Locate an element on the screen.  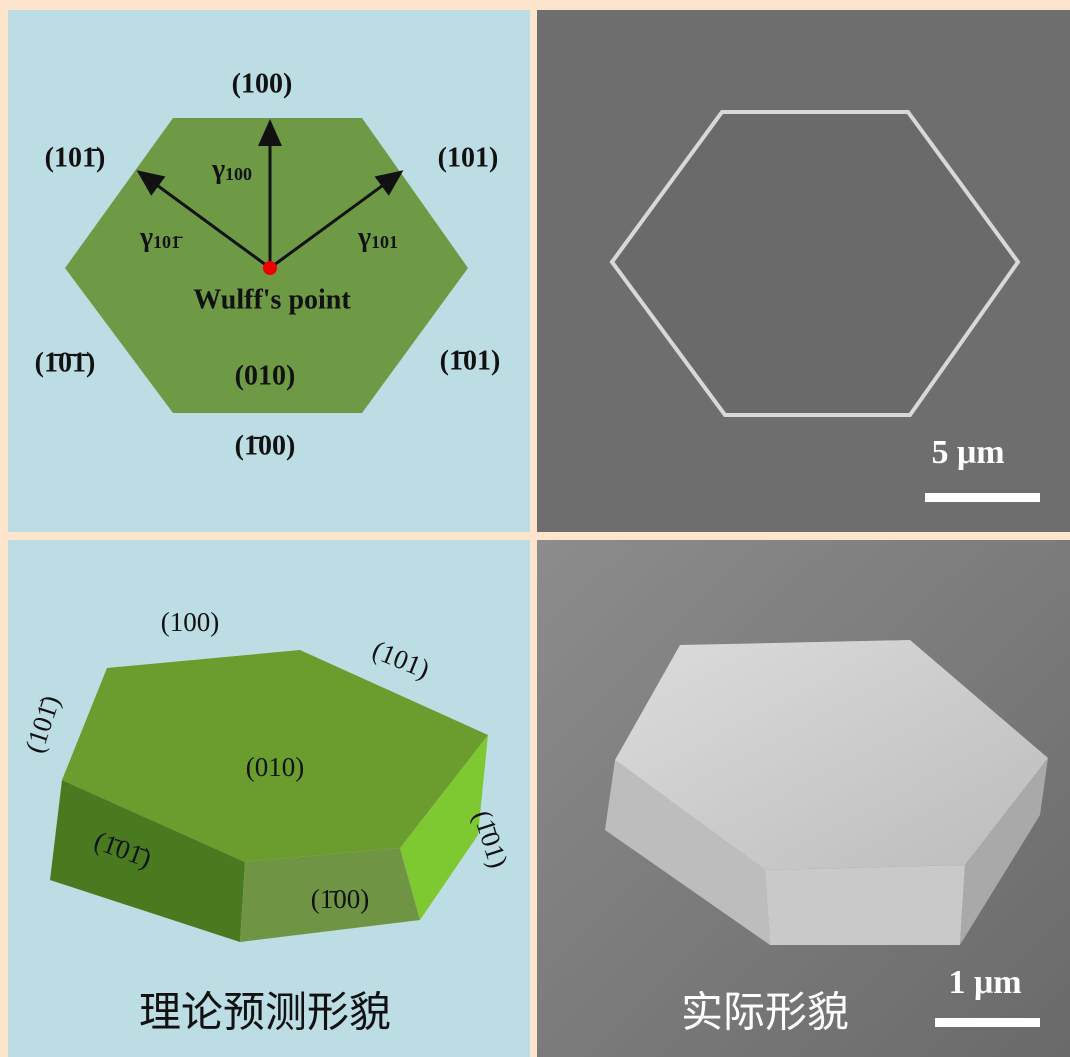
caption: 理论预测形貌 is located at coordinates (265, 1012).